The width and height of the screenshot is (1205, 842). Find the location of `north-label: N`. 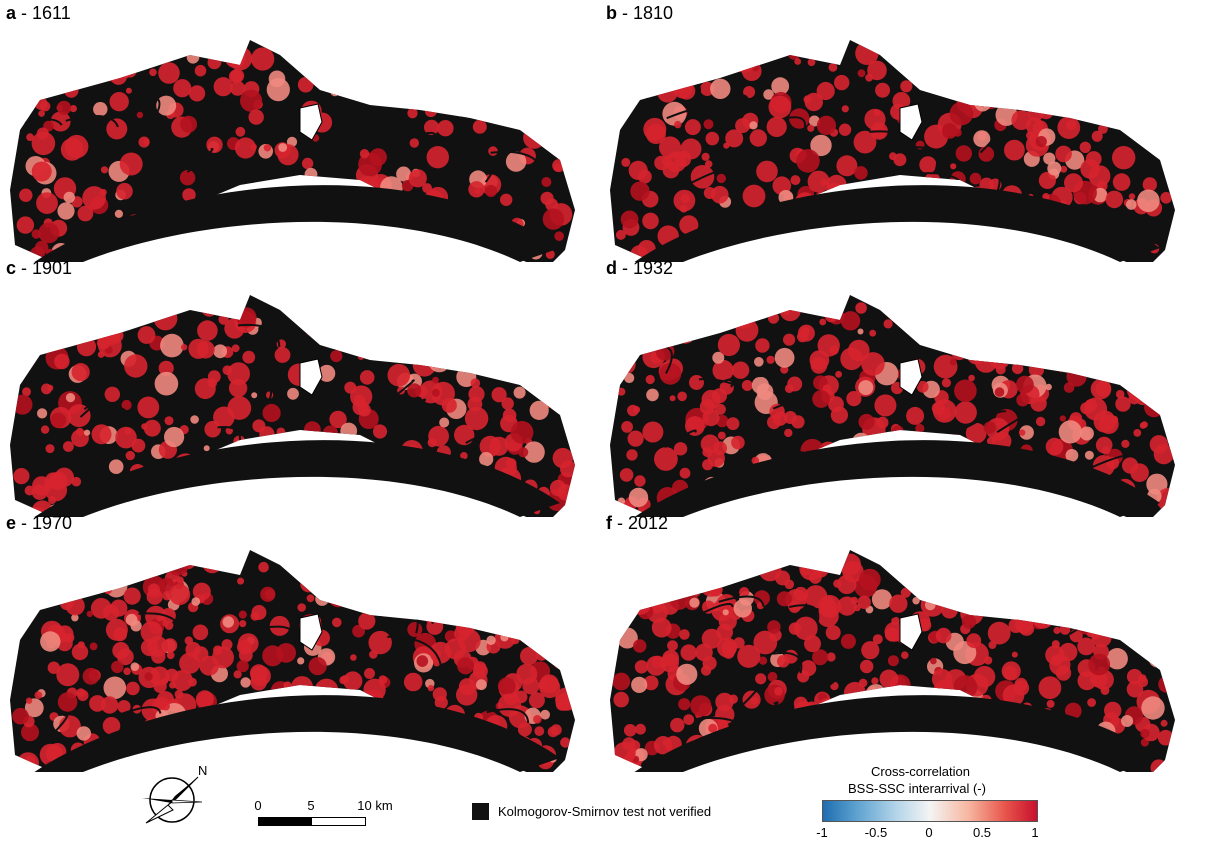

north-label: N is located at coordinates (203, 770).